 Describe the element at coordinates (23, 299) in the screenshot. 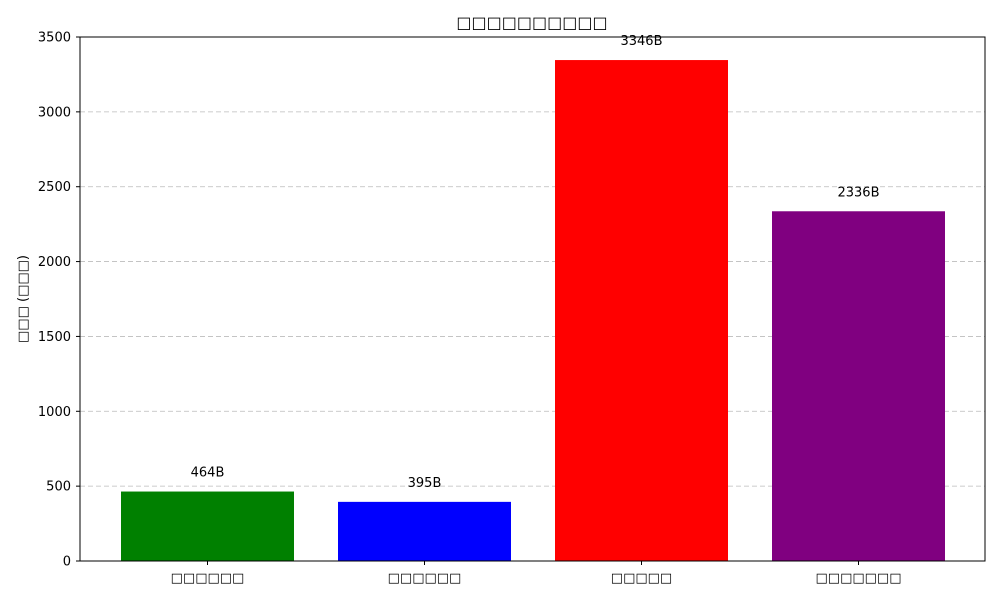

I see `y-axis-label: □□□ (□□□)` at that location.